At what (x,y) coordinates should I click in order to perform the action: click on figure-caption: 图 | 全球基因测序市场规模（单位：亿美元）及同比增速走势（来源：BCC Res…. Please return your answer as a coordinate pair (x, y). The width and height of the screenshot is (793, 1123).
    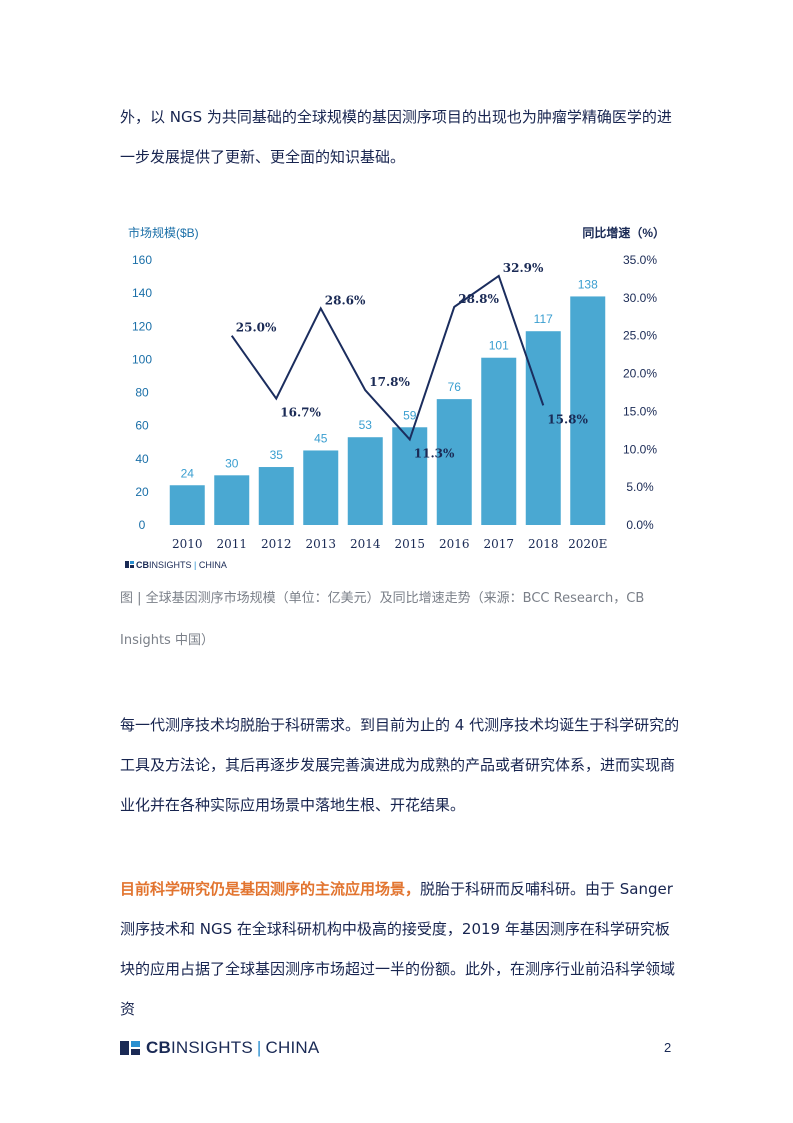
    Looking at the image, I should click on (382, 619).